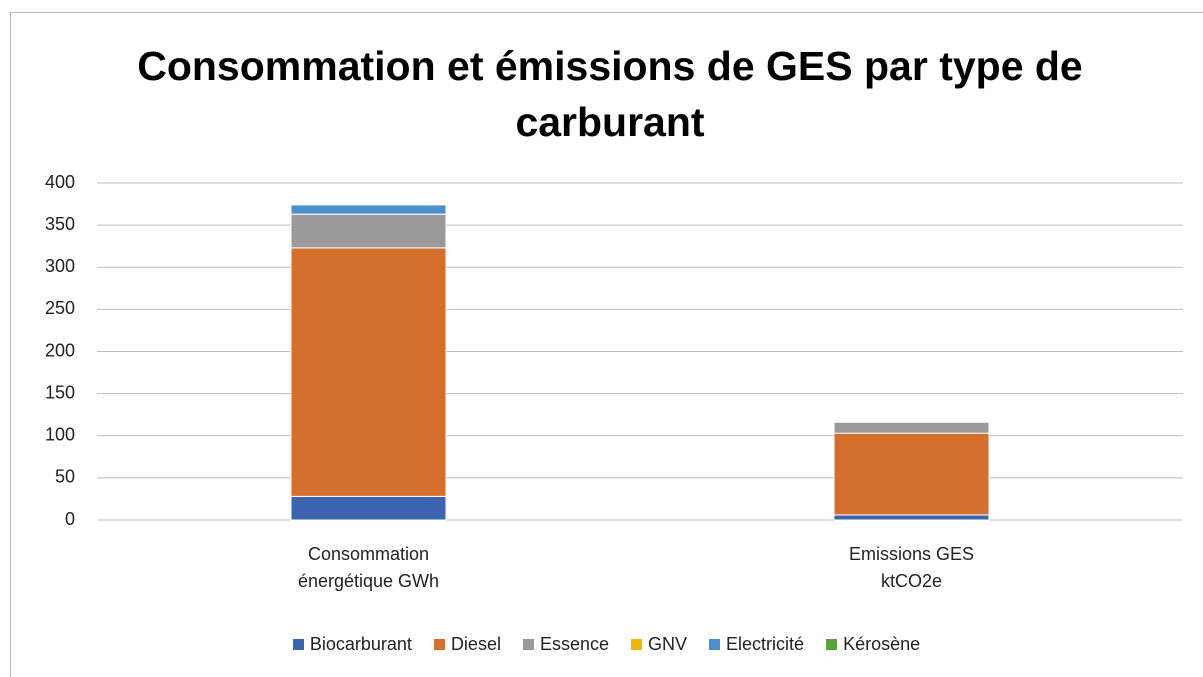 This screenshot has height=677, width=1203. What do you see at coordinates (70, 519) in the screenshot?
I see `y-tick-label: 0` at bounding box center [70, 519].